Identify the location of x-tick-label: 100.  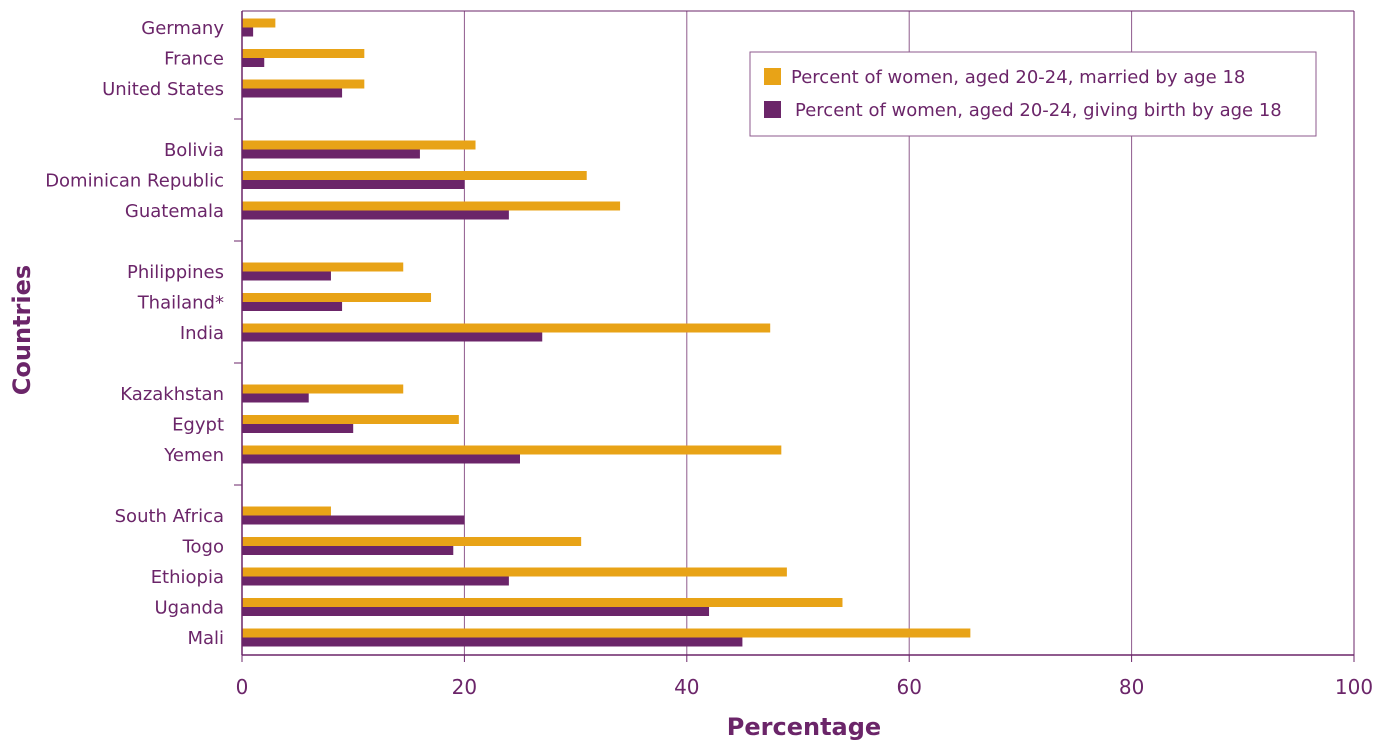
(1354, 687).